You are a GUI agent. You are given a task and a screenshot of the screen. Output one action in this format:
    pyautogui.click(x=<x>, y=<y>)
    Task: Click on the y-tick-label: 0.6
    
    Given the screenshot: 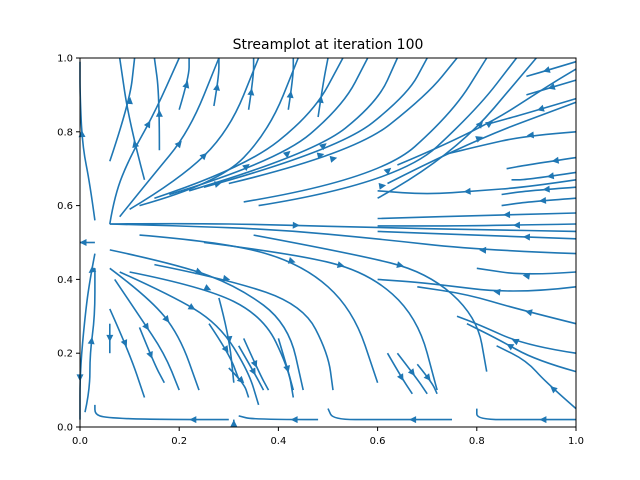 What is the action you would take?
    pyautogui.click(x=65, y=206)
    